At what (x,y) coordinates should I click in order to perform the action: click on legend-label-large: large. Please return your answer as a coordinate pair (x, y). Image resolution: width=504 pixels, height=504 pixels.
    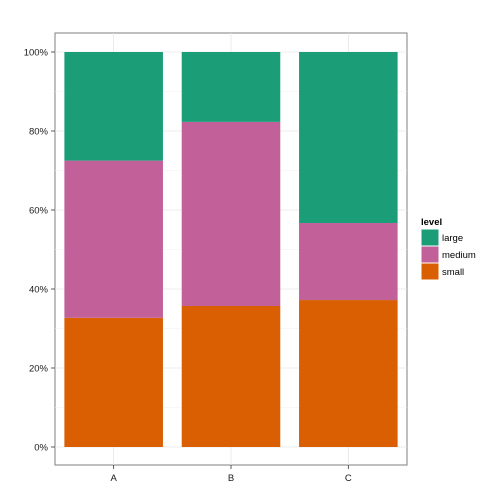
    Looking at the image, I should click on (452, 238).